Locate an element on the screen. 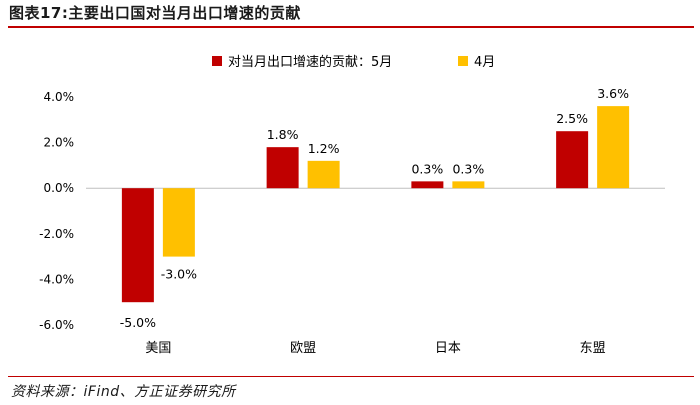 The height and width of the screenshot is (405, 700). x-category-label: 日本 is located at coordinates (448, 348).